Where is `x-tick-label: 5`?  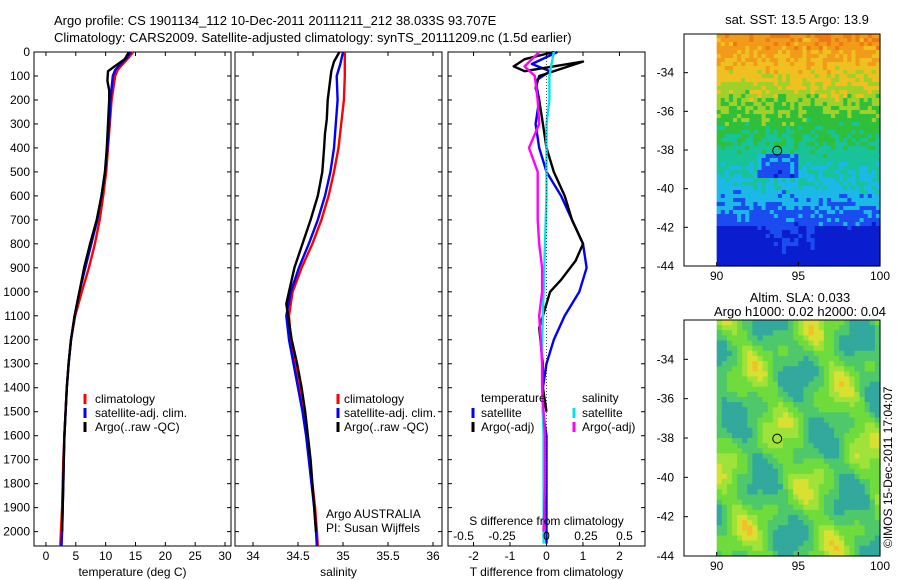
x-tick-label: 5 is located at coordinates (75, 556).